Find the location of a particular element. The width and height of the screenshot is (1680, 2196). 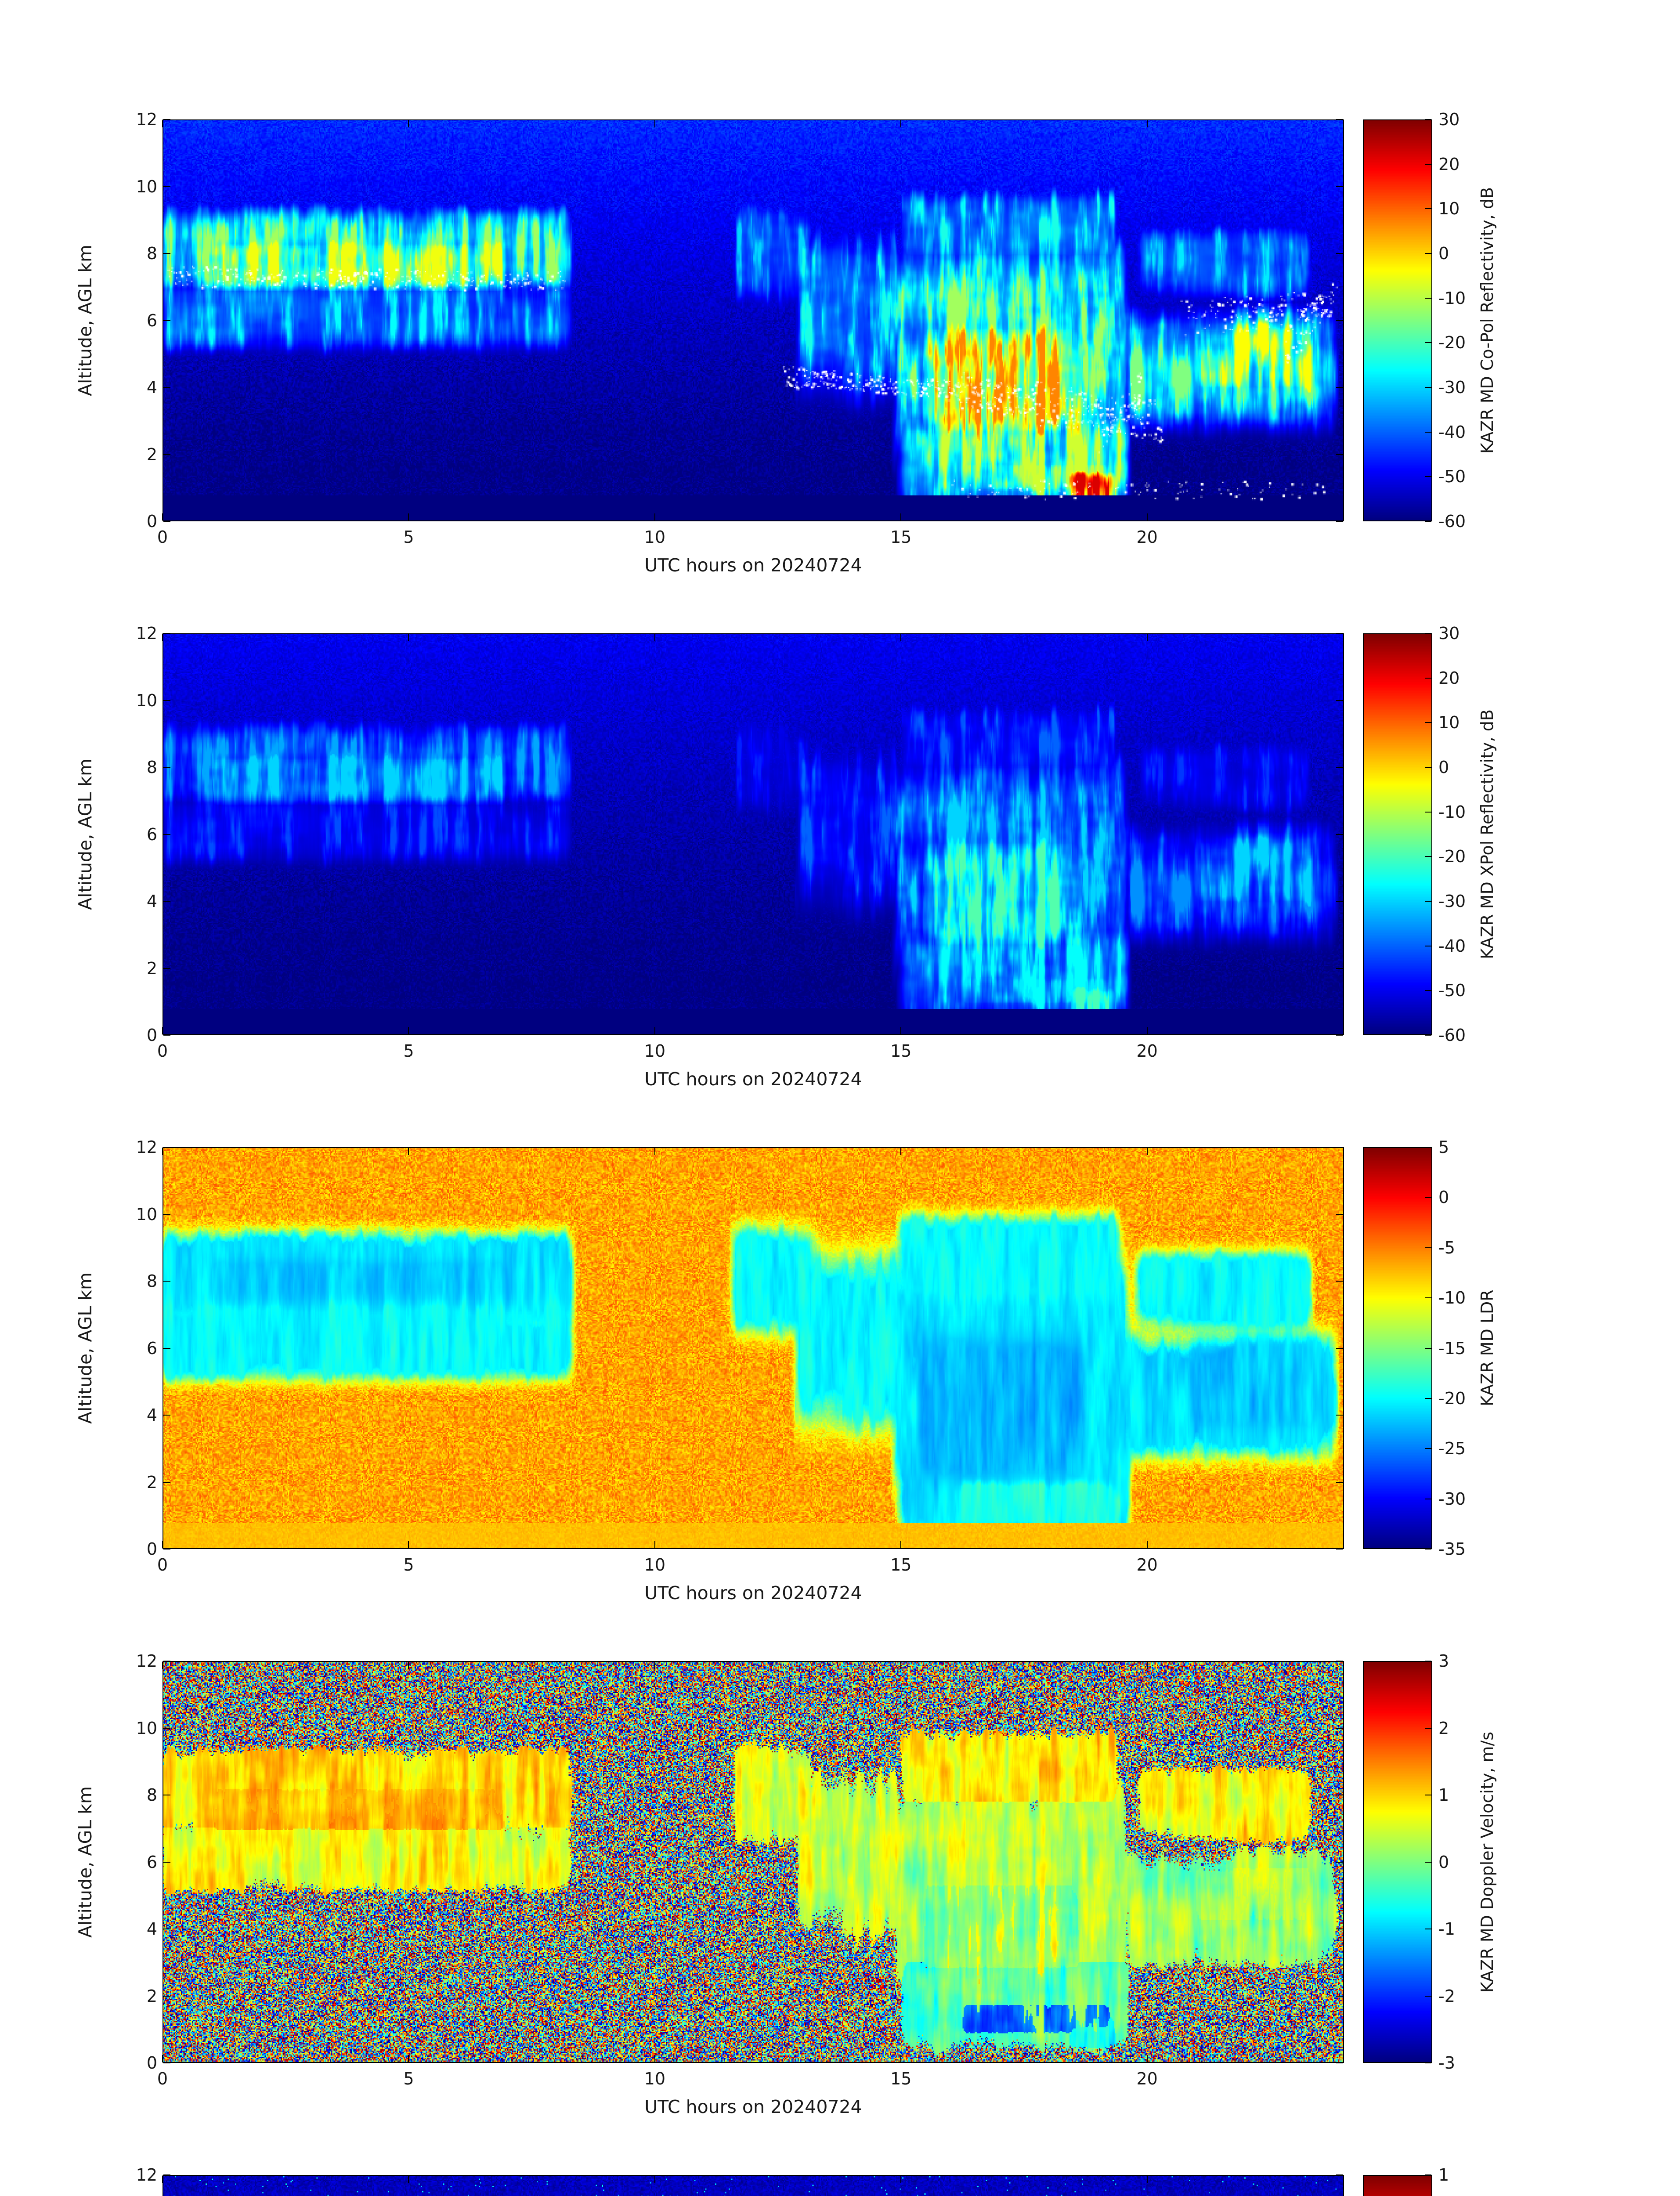

colorbar-tick-label: -50 is located at coordinates (1452, 990).